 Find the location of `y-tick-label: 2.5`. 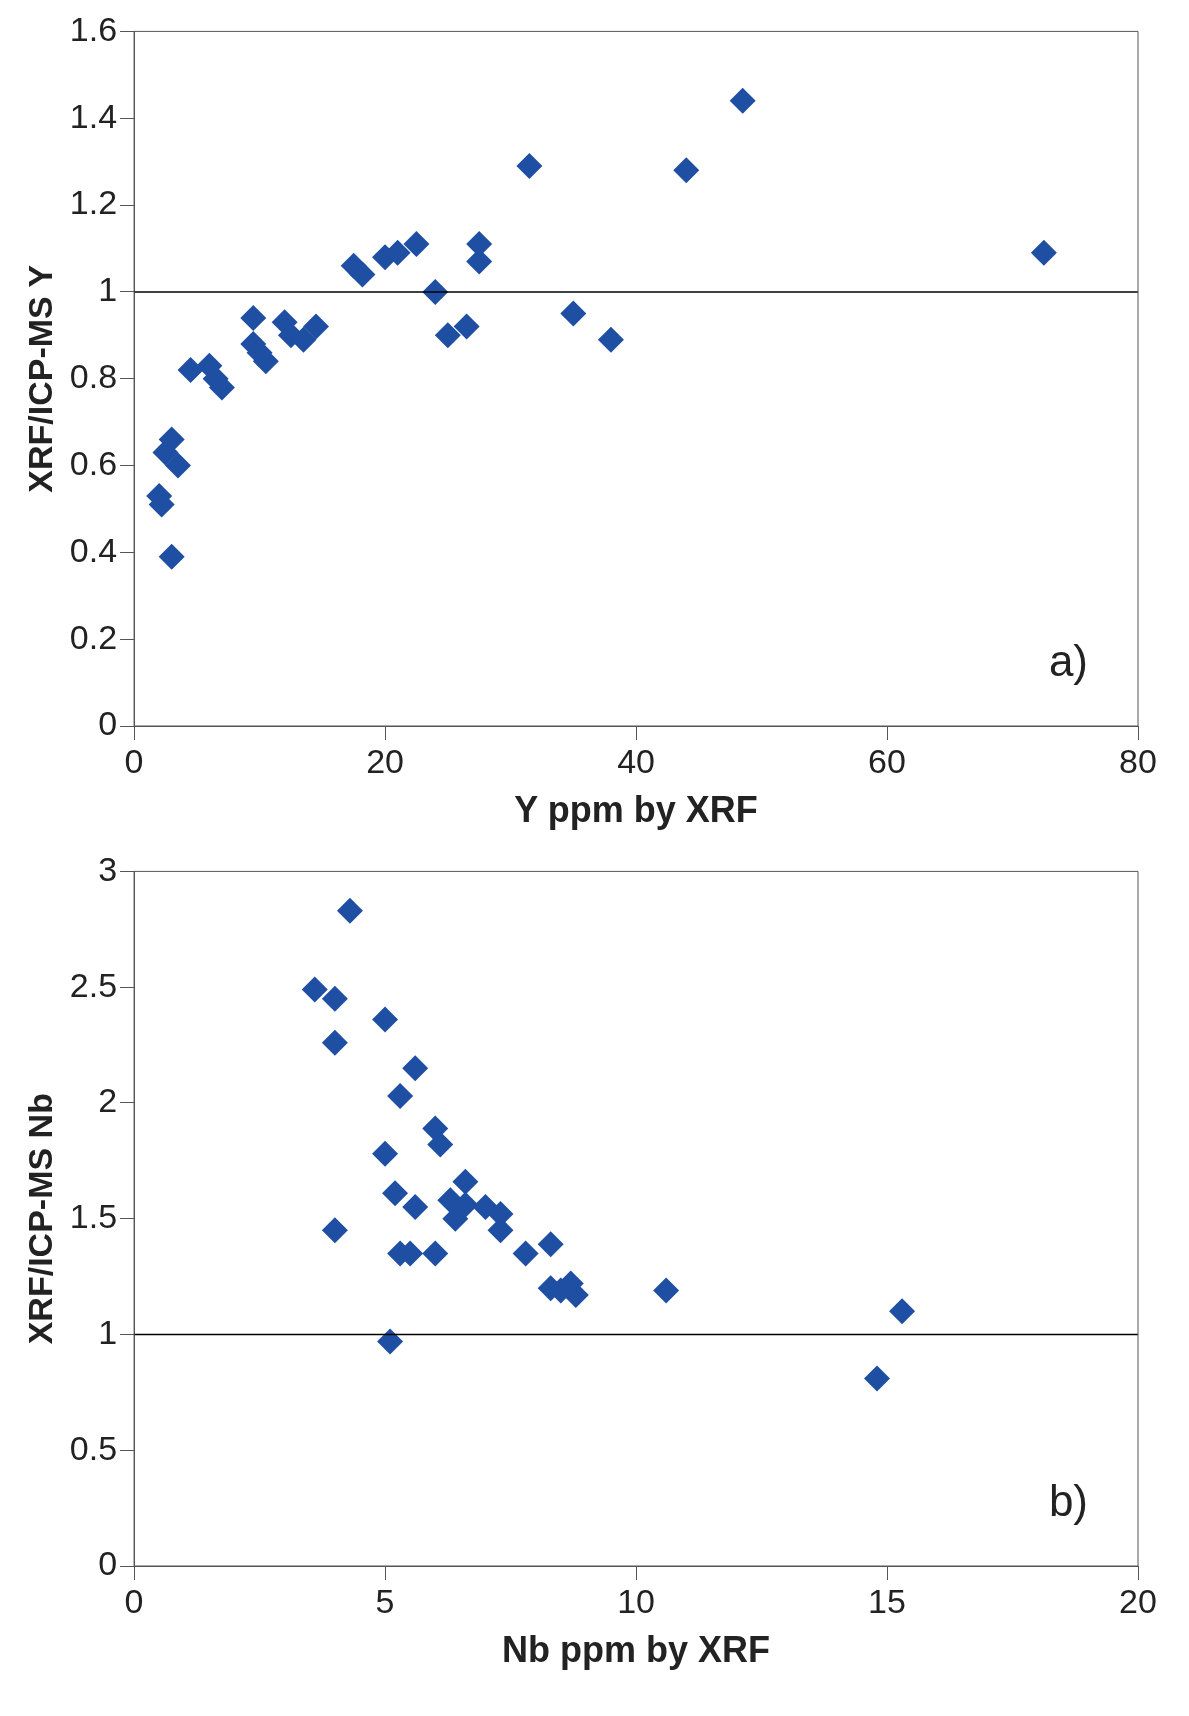

y-tick-label: 2.5 is located at coordinates (93, 984).